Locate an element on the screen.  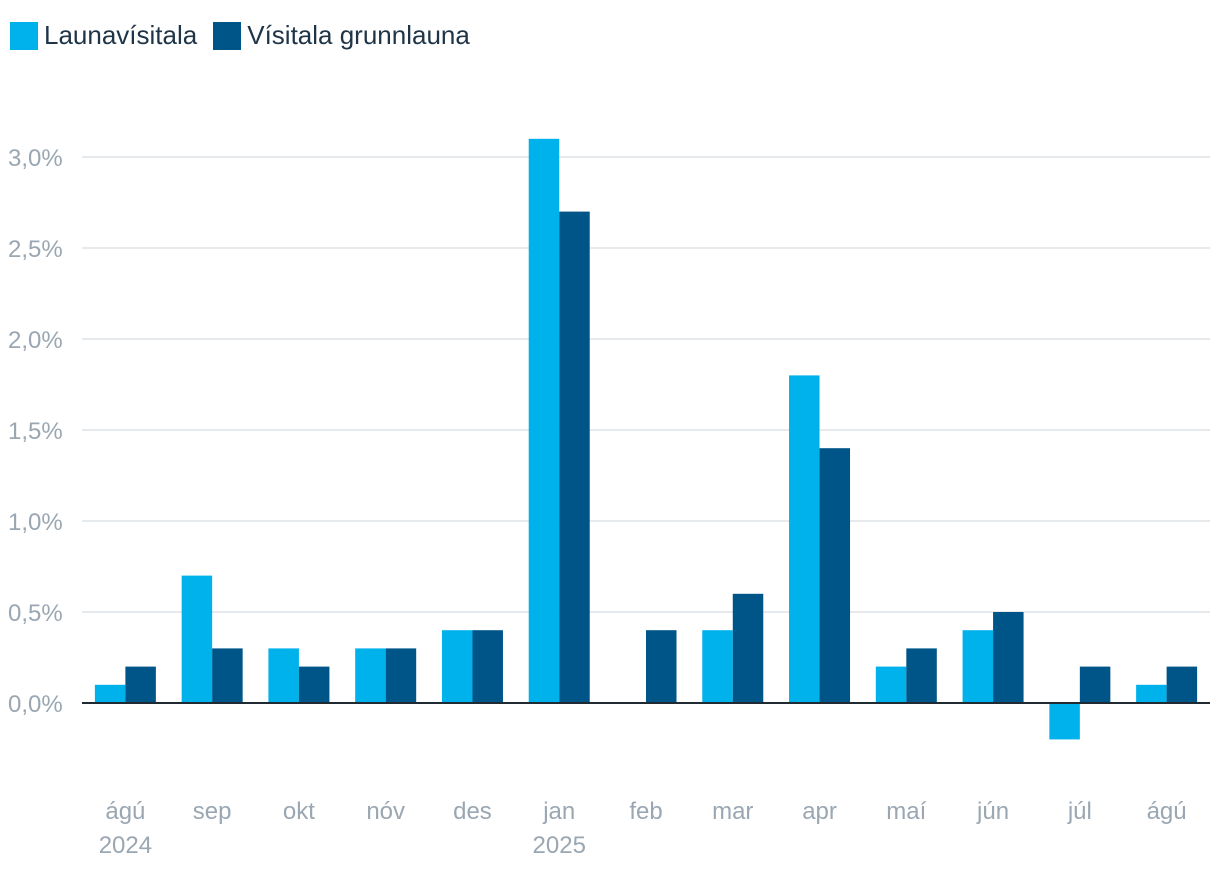
legend-item-visitala-grunnlauna: Vísitala grunnlauna is located at coordinates (341, 35).